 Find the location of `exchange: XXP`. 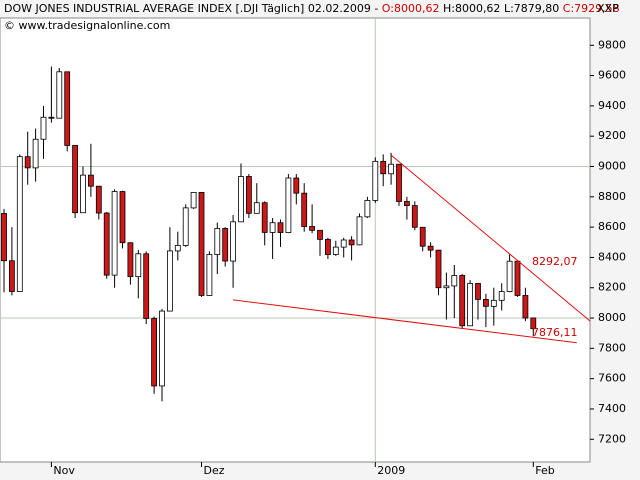

exchange: XXP is located at coordinates (608, 8).